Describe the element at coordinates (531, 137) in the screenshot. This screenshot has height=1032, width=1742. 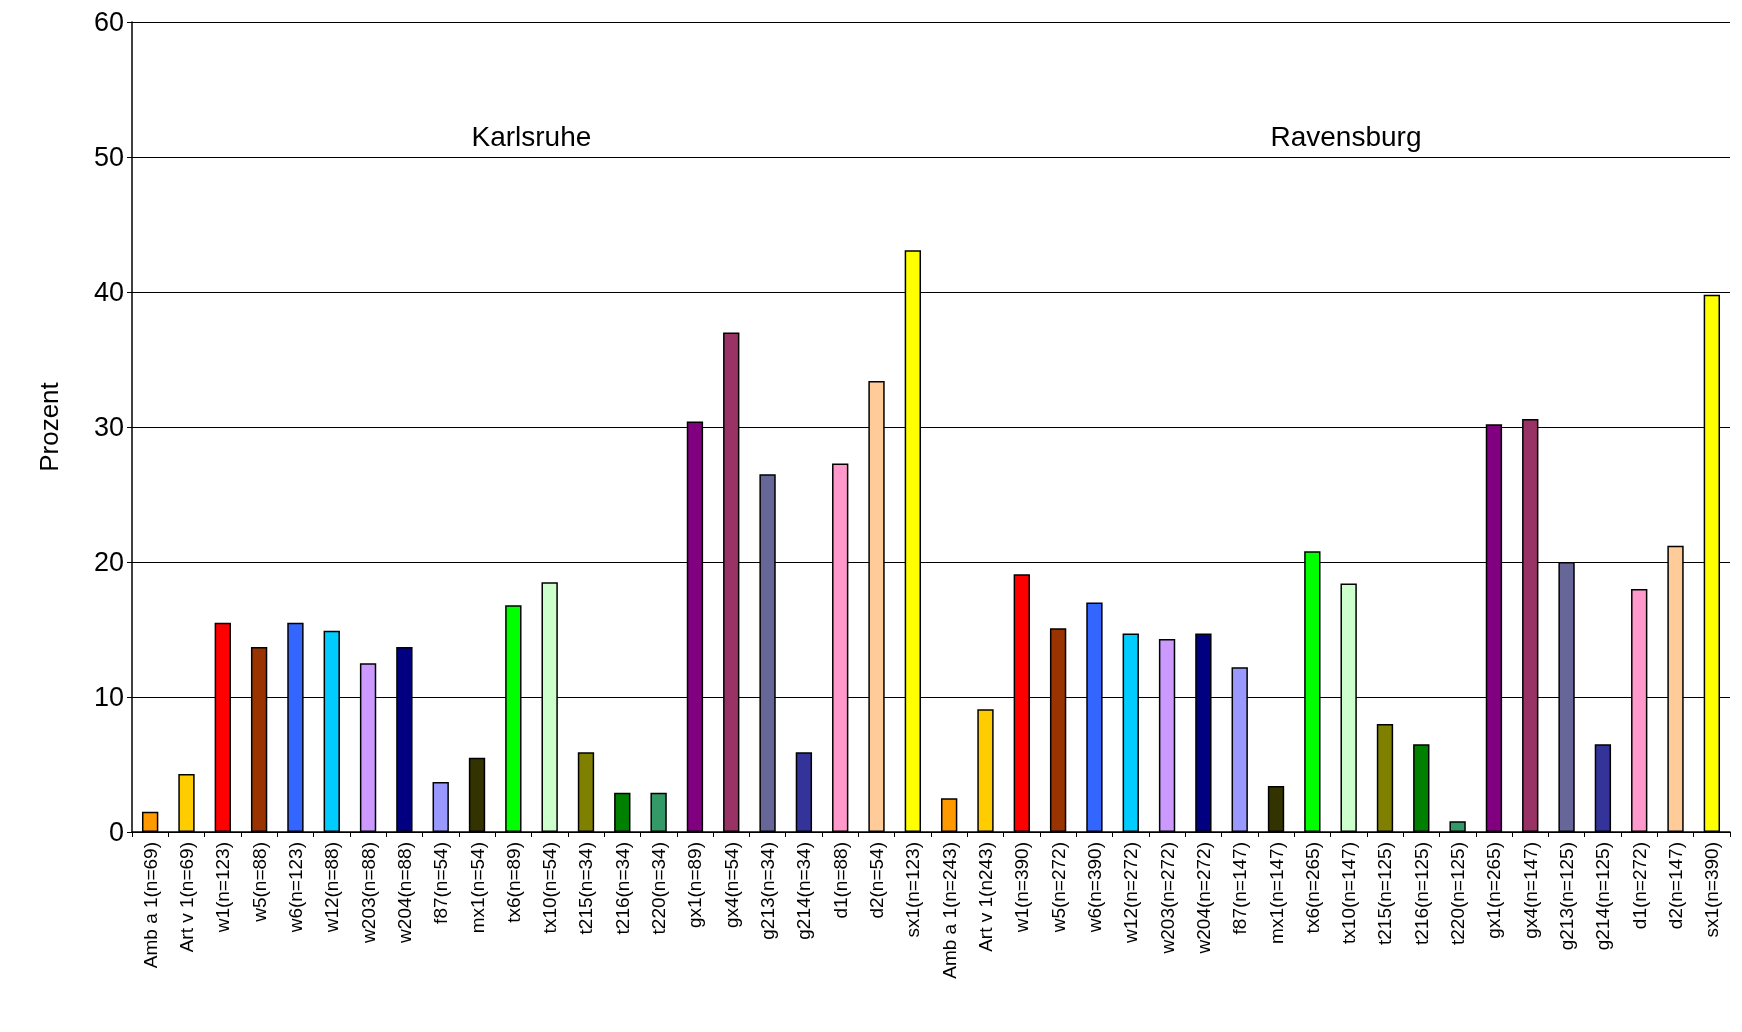
I see `annotation: Karlsruhe` at that location.